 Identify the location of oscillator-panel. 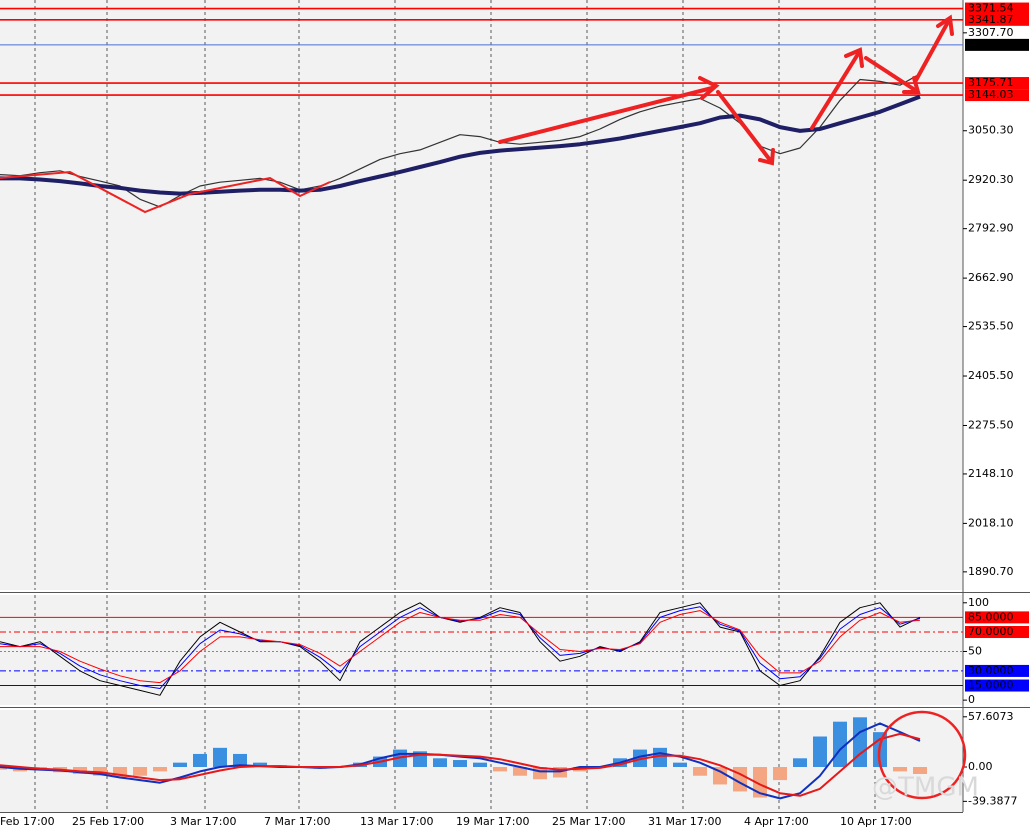
(481, 650).